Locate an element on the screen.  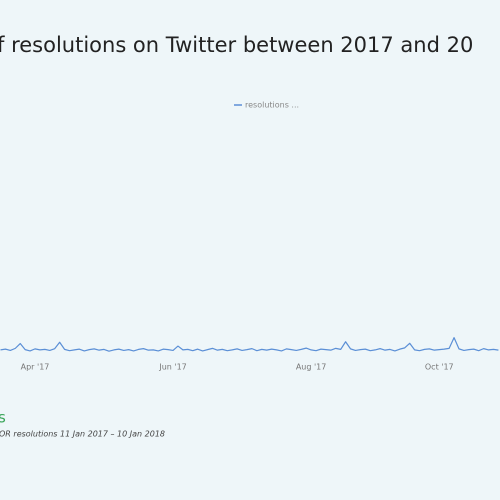
x-tick-label: Jun '17 is located at coordinates (172, 367).